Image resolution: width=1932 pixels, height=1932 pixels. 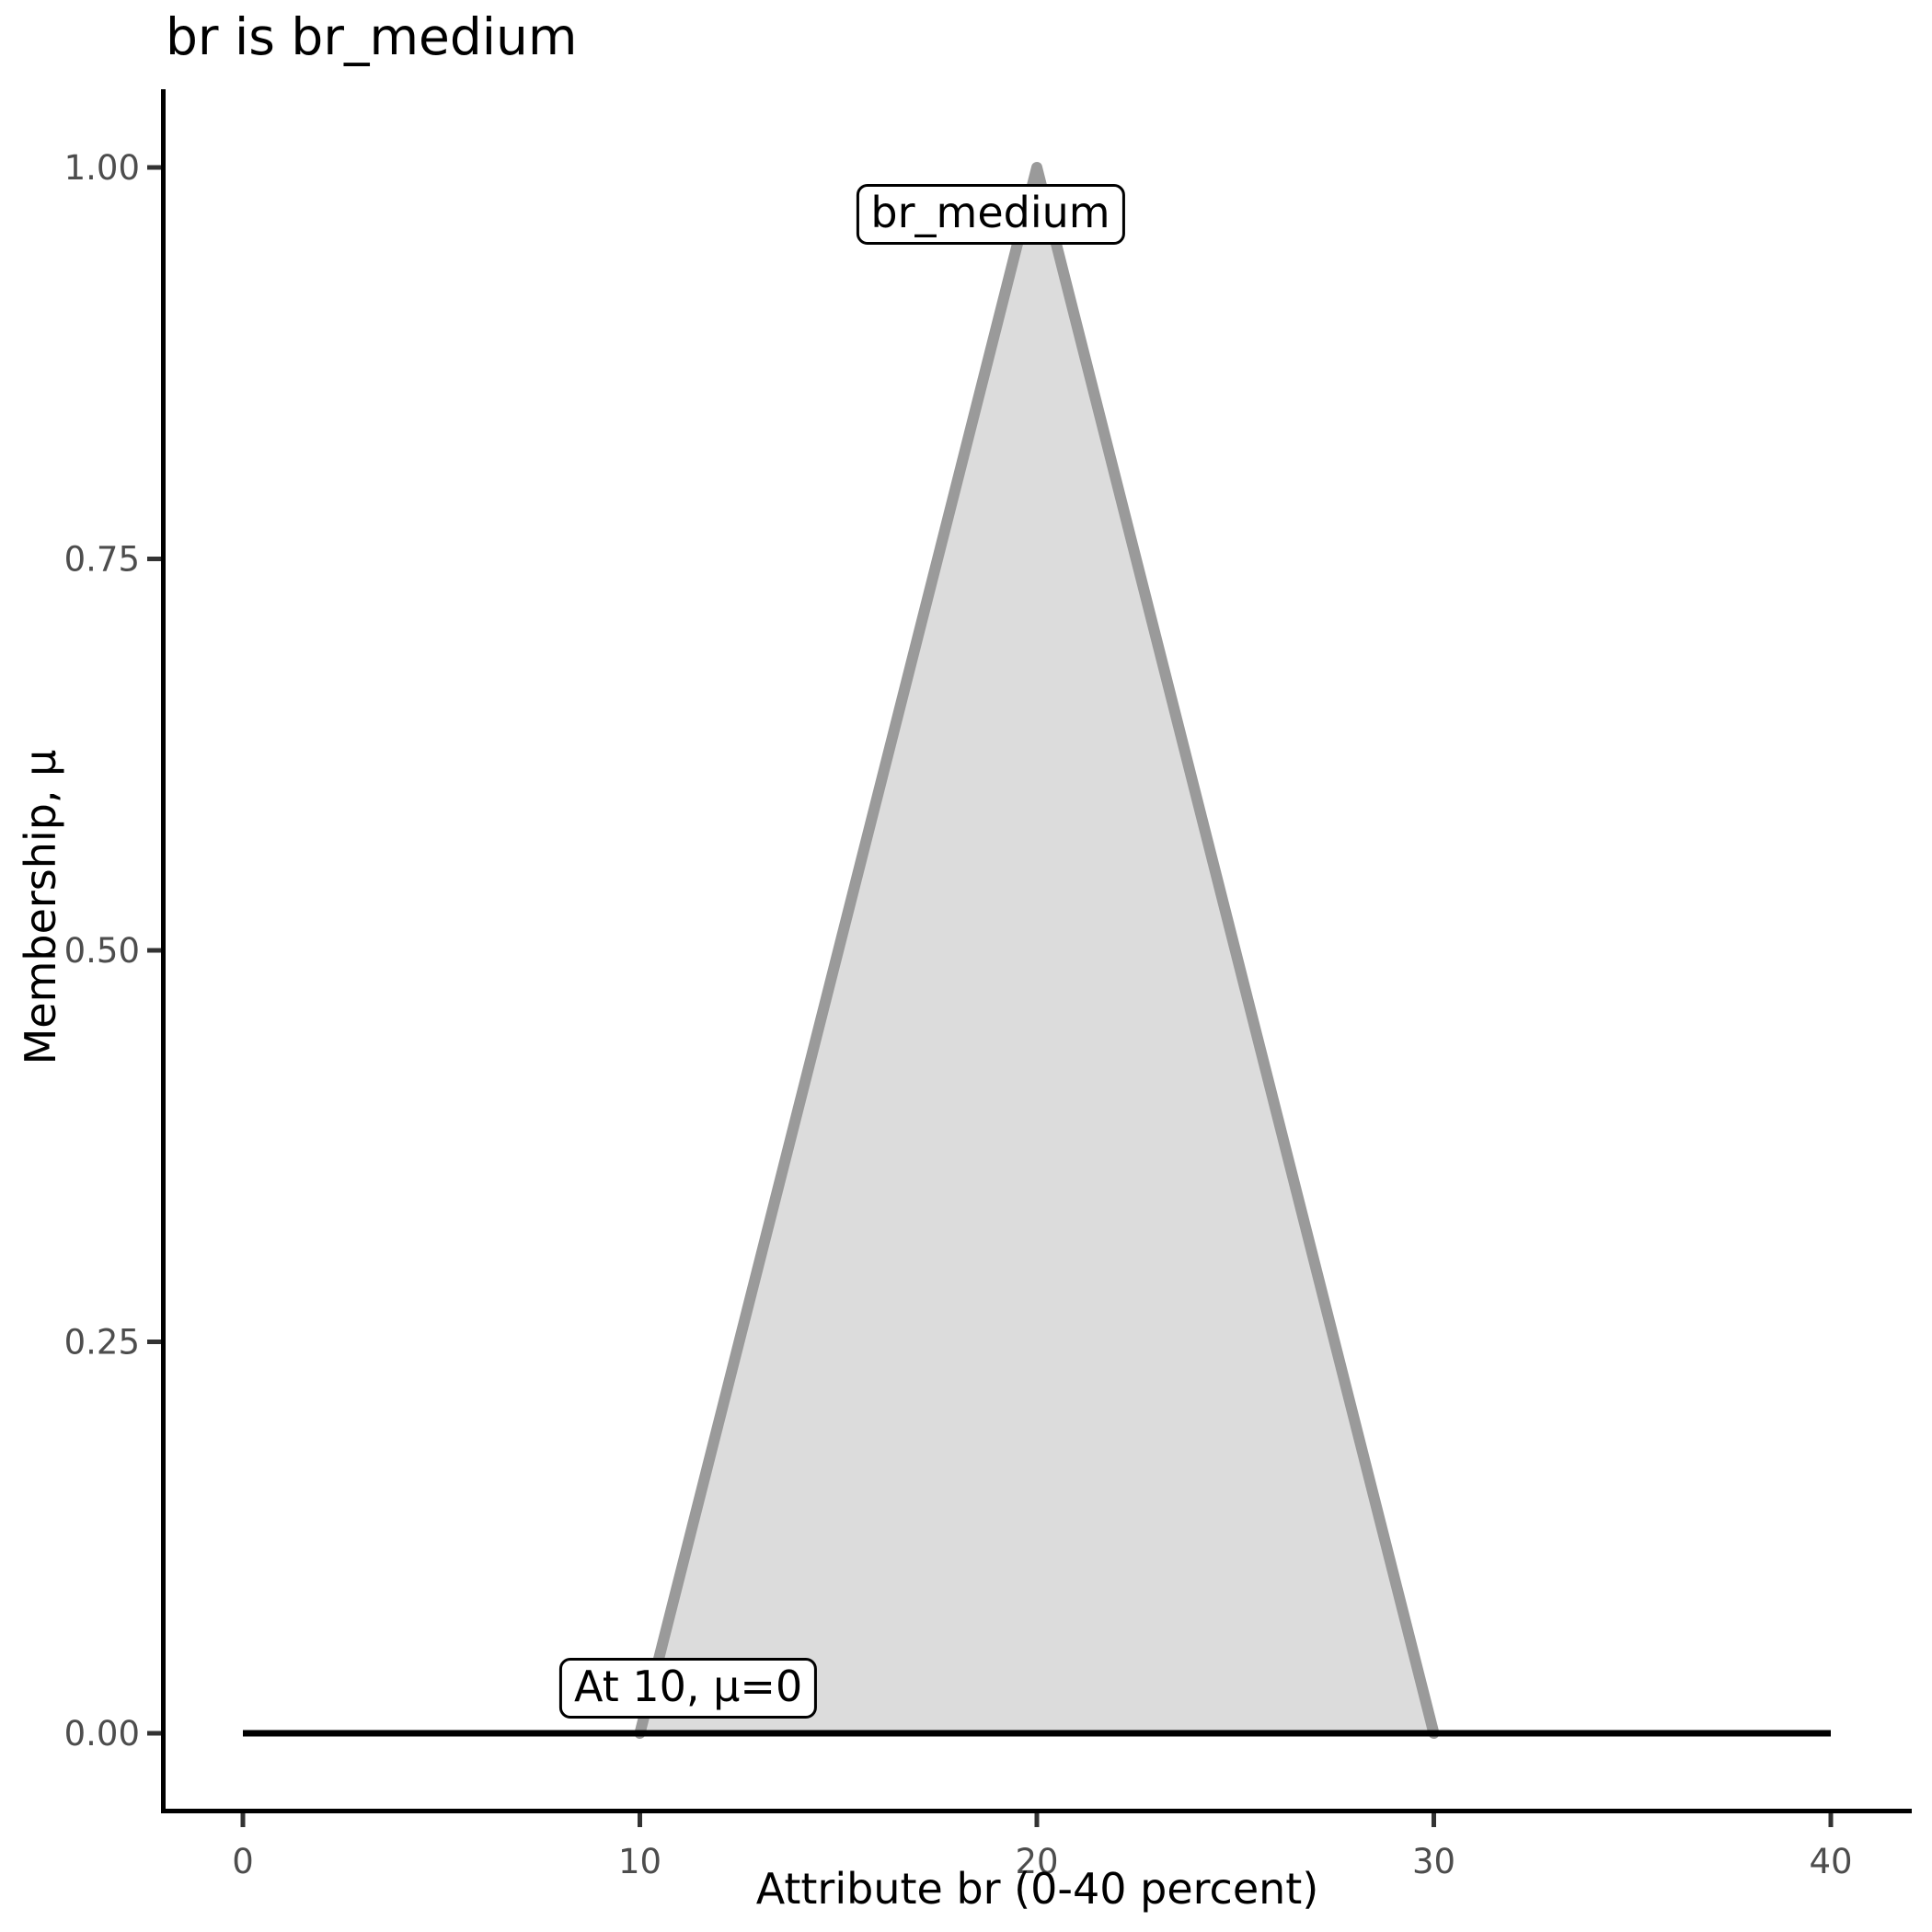 What do you see at coordinates (1433, 1861) in the screenshot?
I see `x-tick-label: 30` at bounding box center [1433, 1861].